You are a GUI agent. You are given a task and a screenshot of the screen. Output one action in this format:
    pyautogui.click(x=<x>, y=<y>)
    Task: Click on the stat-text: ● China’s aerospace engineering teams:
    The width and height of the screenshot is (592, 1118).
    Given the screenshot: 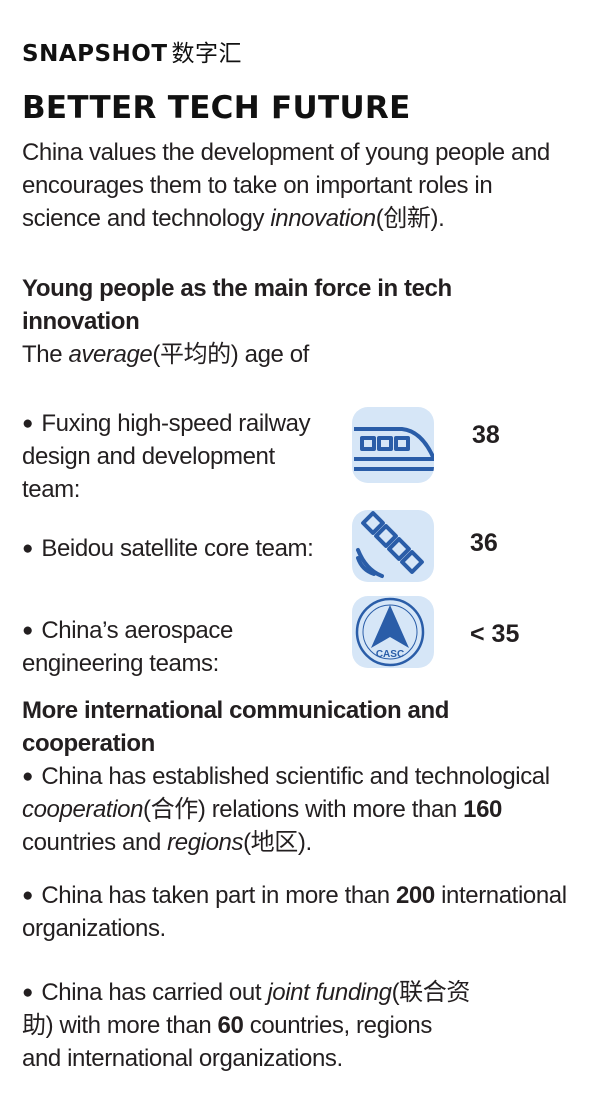 What is the action you would take?
    pyautogui.click(x=127, y=647)
    